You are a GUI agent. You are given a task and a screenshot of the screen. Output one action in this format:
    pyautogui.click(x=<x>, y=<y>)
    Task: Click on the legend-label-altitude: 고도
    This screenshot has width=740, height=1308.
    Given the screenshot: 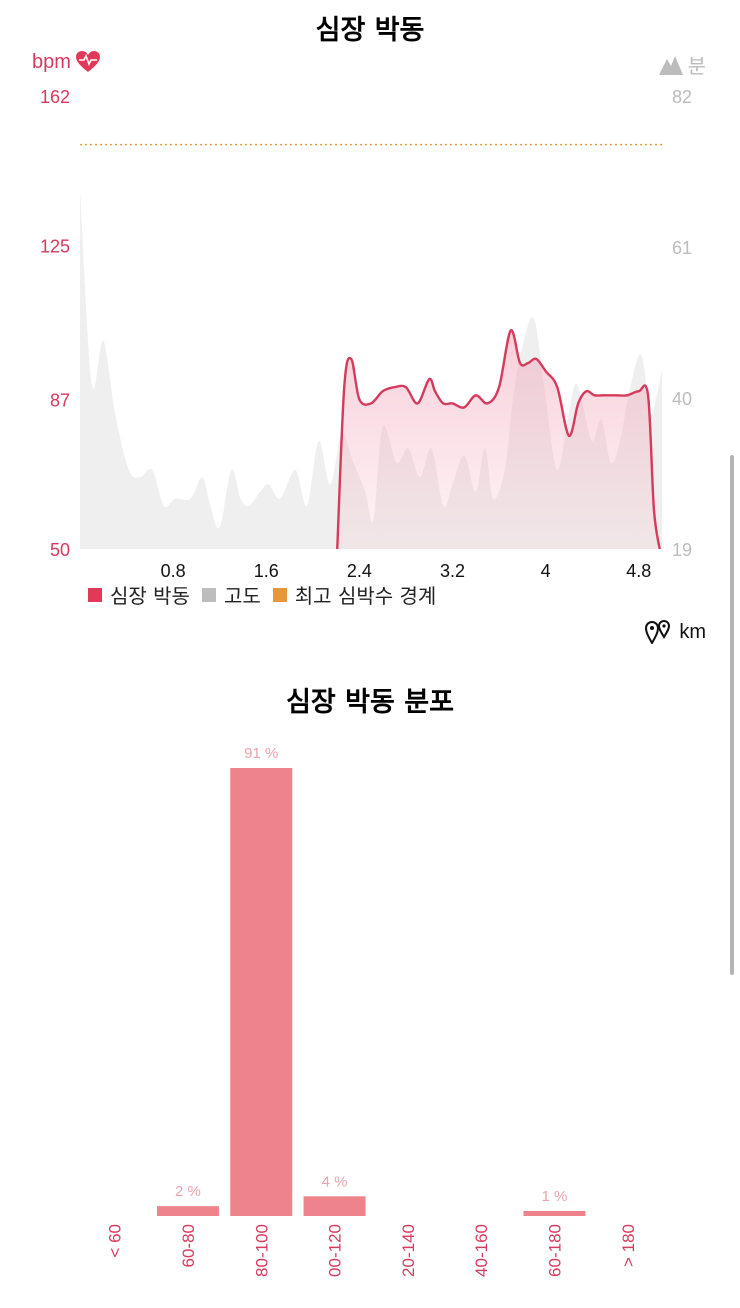 What is the action you would take?
    pyautogui.click(x=242, y=596)
    